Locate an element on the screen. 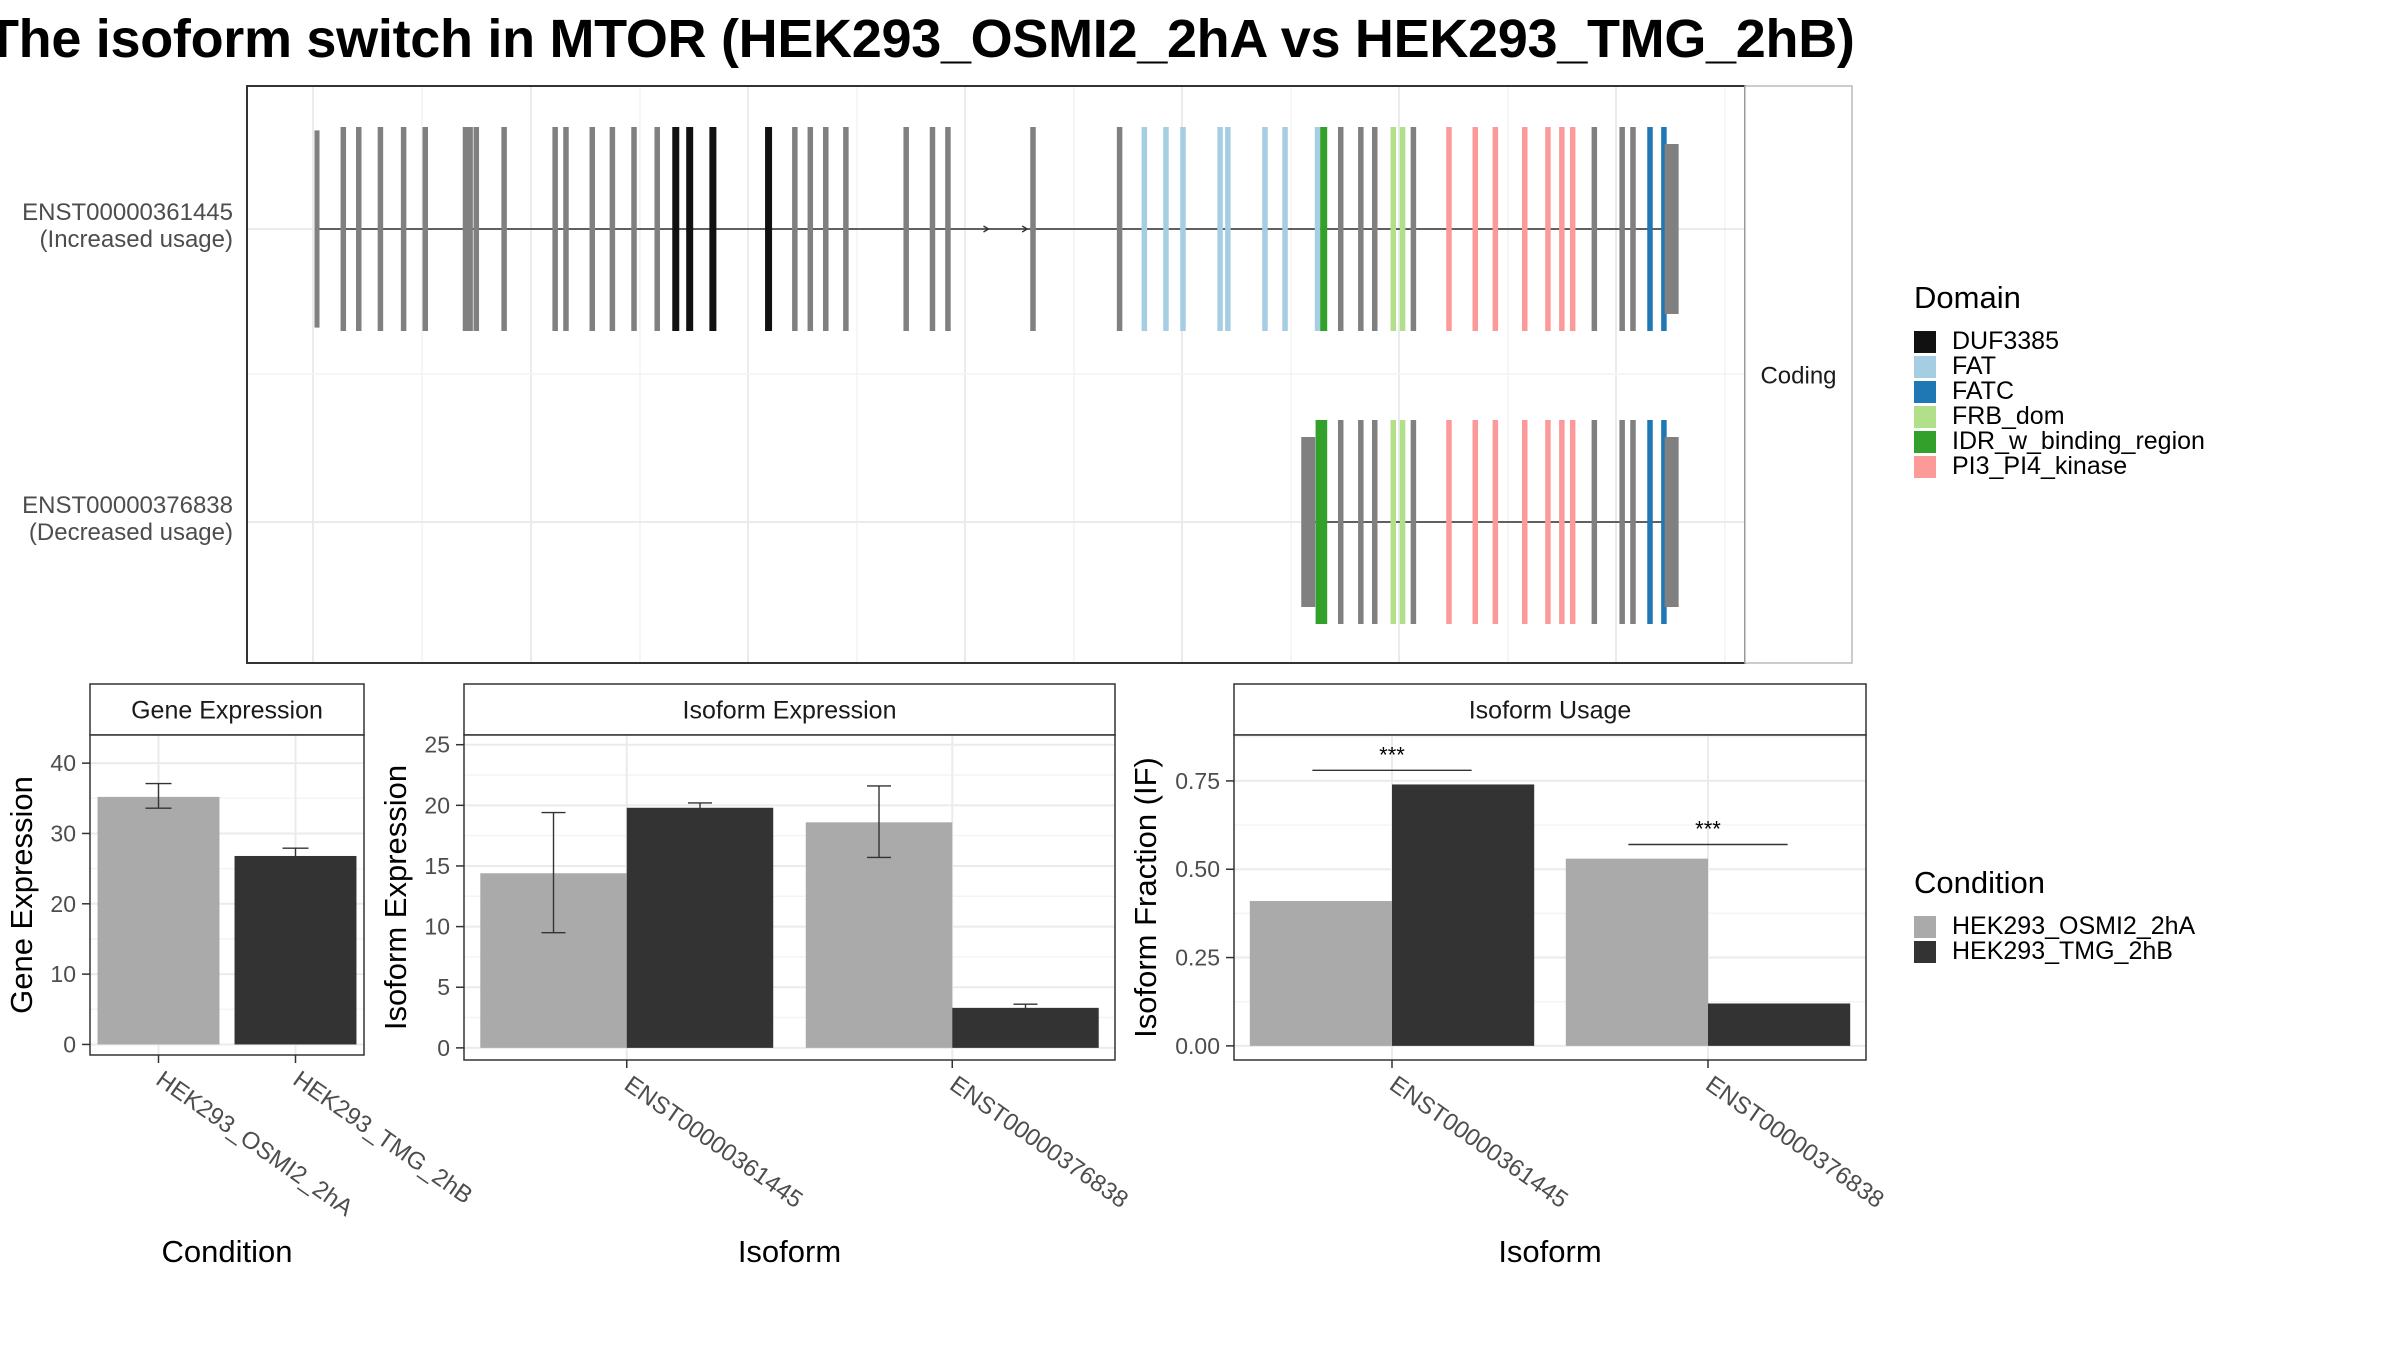 Image resolution: width=2400 pixels, height=1350 pixels. transcript-id-label: ENST00000361445 is located at coordinates (127, 212).